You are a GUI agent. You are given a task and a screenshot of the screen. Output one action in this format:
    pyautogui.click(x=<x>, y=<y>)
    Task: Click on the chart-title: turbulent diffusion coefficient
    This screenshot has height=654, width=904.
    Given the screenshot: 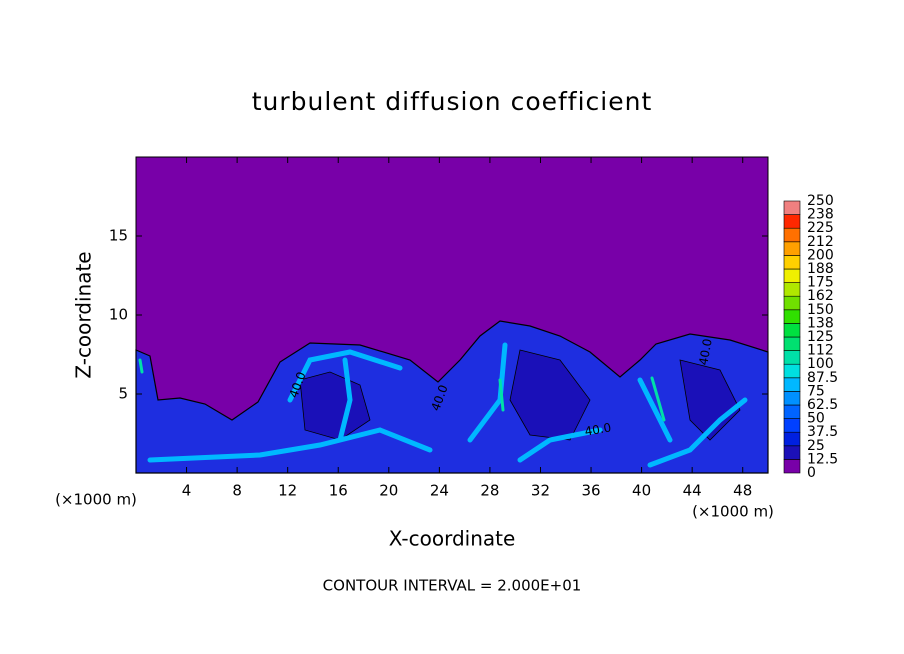 What is the action you would take?
    pyautogui.click(x=452, y=101)
    